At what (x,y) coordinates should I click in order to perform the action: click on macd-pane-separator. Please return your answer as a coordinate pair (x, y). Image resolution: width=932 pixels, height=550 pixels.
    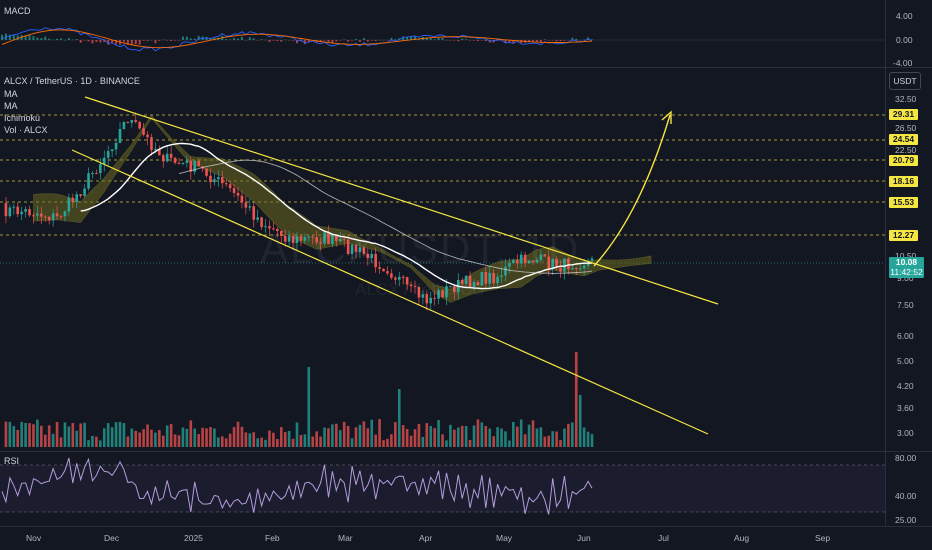
    Looking at the image, I should click on (466, 67).